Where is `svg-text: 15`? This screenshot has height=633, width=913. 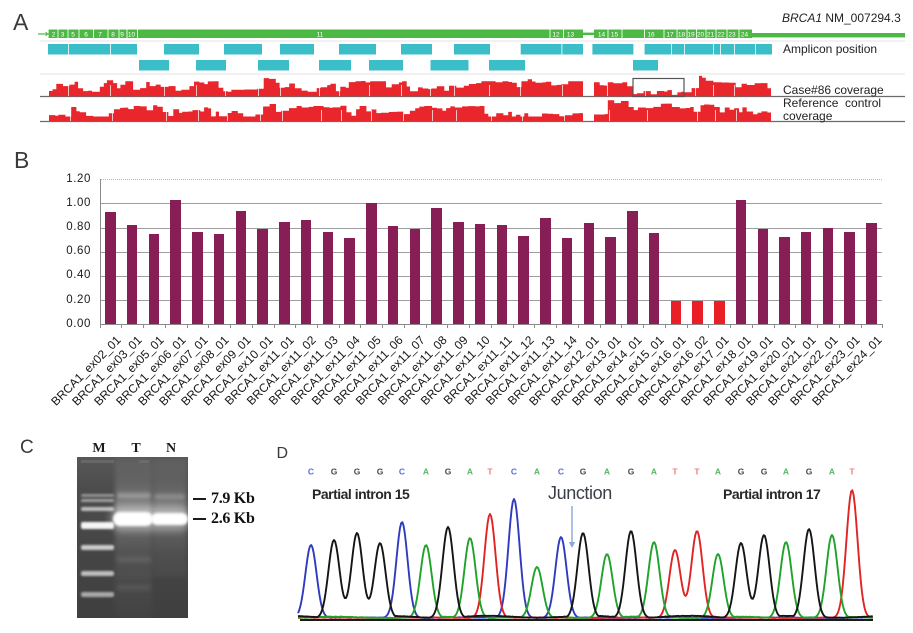
svg-text: 15 is located at coordinates (615, 34).